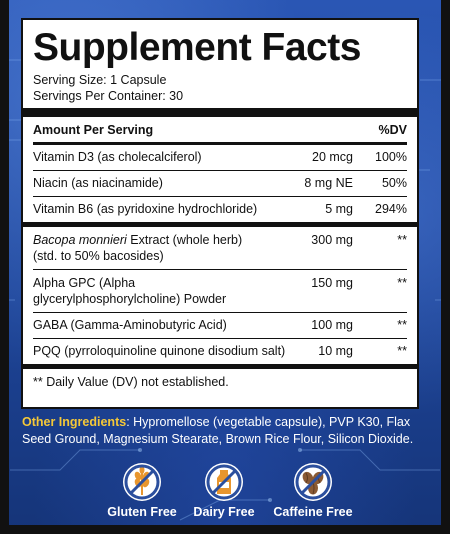 Image resolution: width=450 pixels, height=534 pixels. I want to click on badge-label: Gluten Free, so click(142, 512).